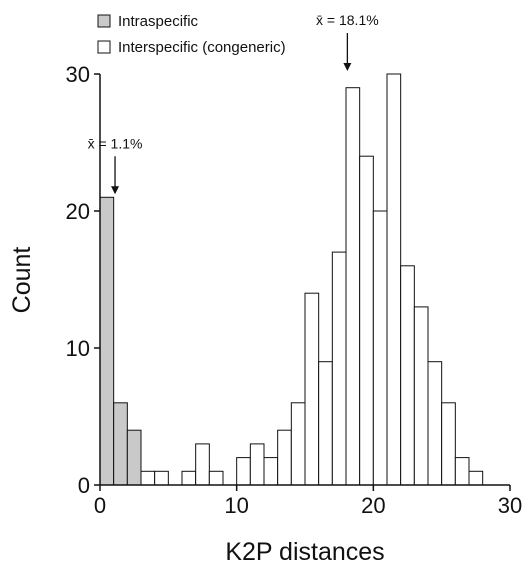  Describe the element at coordinates (191, 34) in the screenshot. I see `legend: Intraspecific Interspecific (congeneric)` at that location.